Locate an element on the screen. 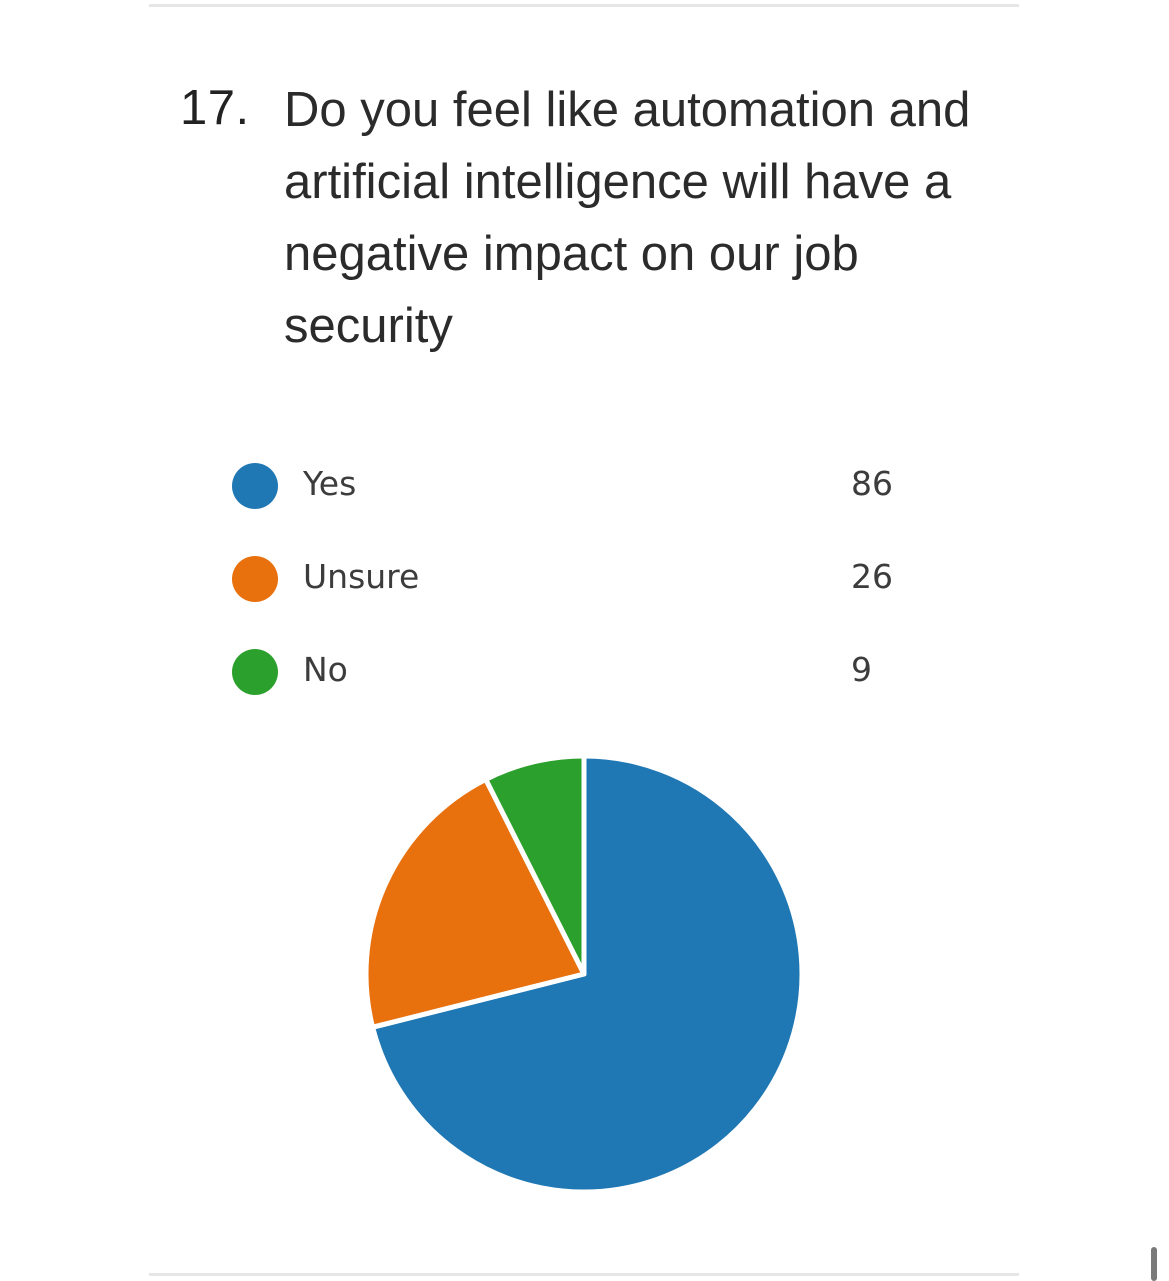  legend-count-unsure: 26 is located at coordinates (872, 576).